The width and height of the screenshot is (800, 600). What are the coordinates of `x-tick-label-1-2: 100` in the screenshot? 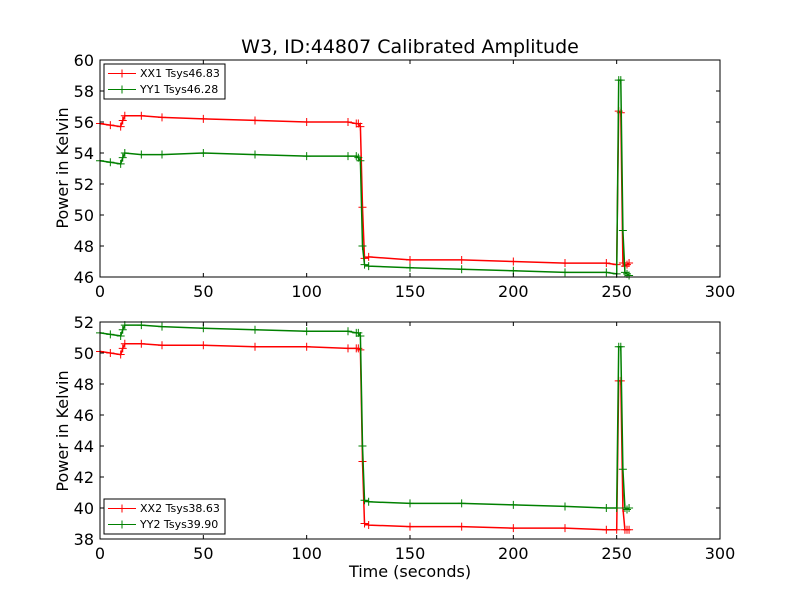 It's located at (306, 553).